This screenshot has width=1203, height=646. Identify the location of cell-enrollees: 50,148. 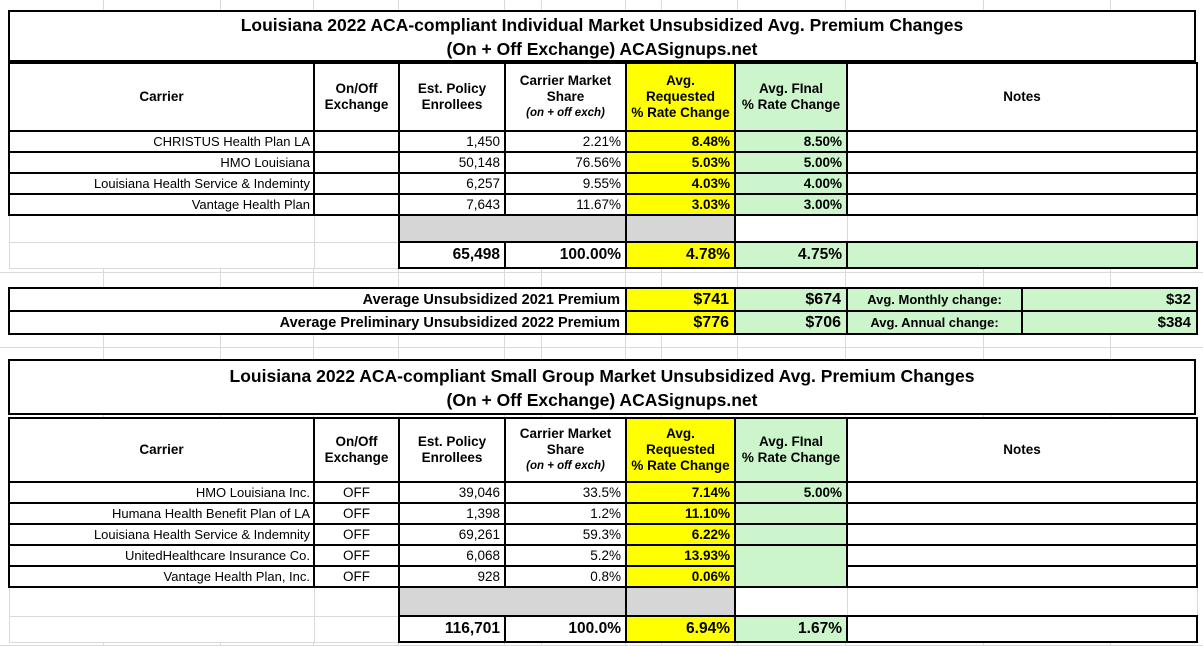
(452, 162).